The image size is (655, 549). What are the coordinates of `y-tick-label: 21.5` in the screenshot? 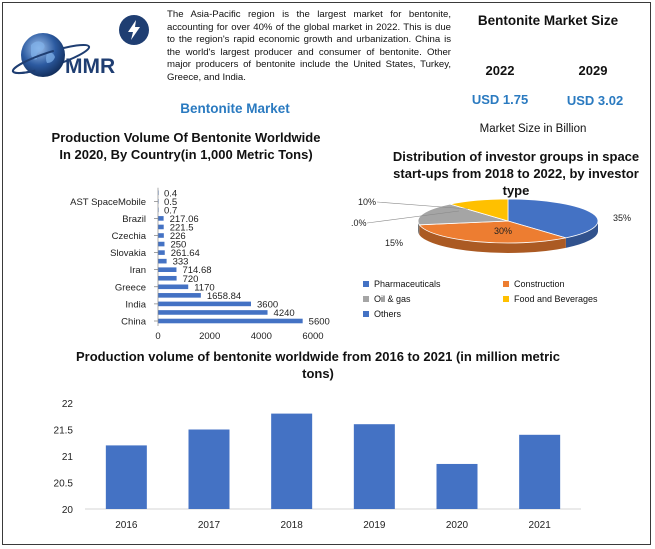 It's located at (64, 431).